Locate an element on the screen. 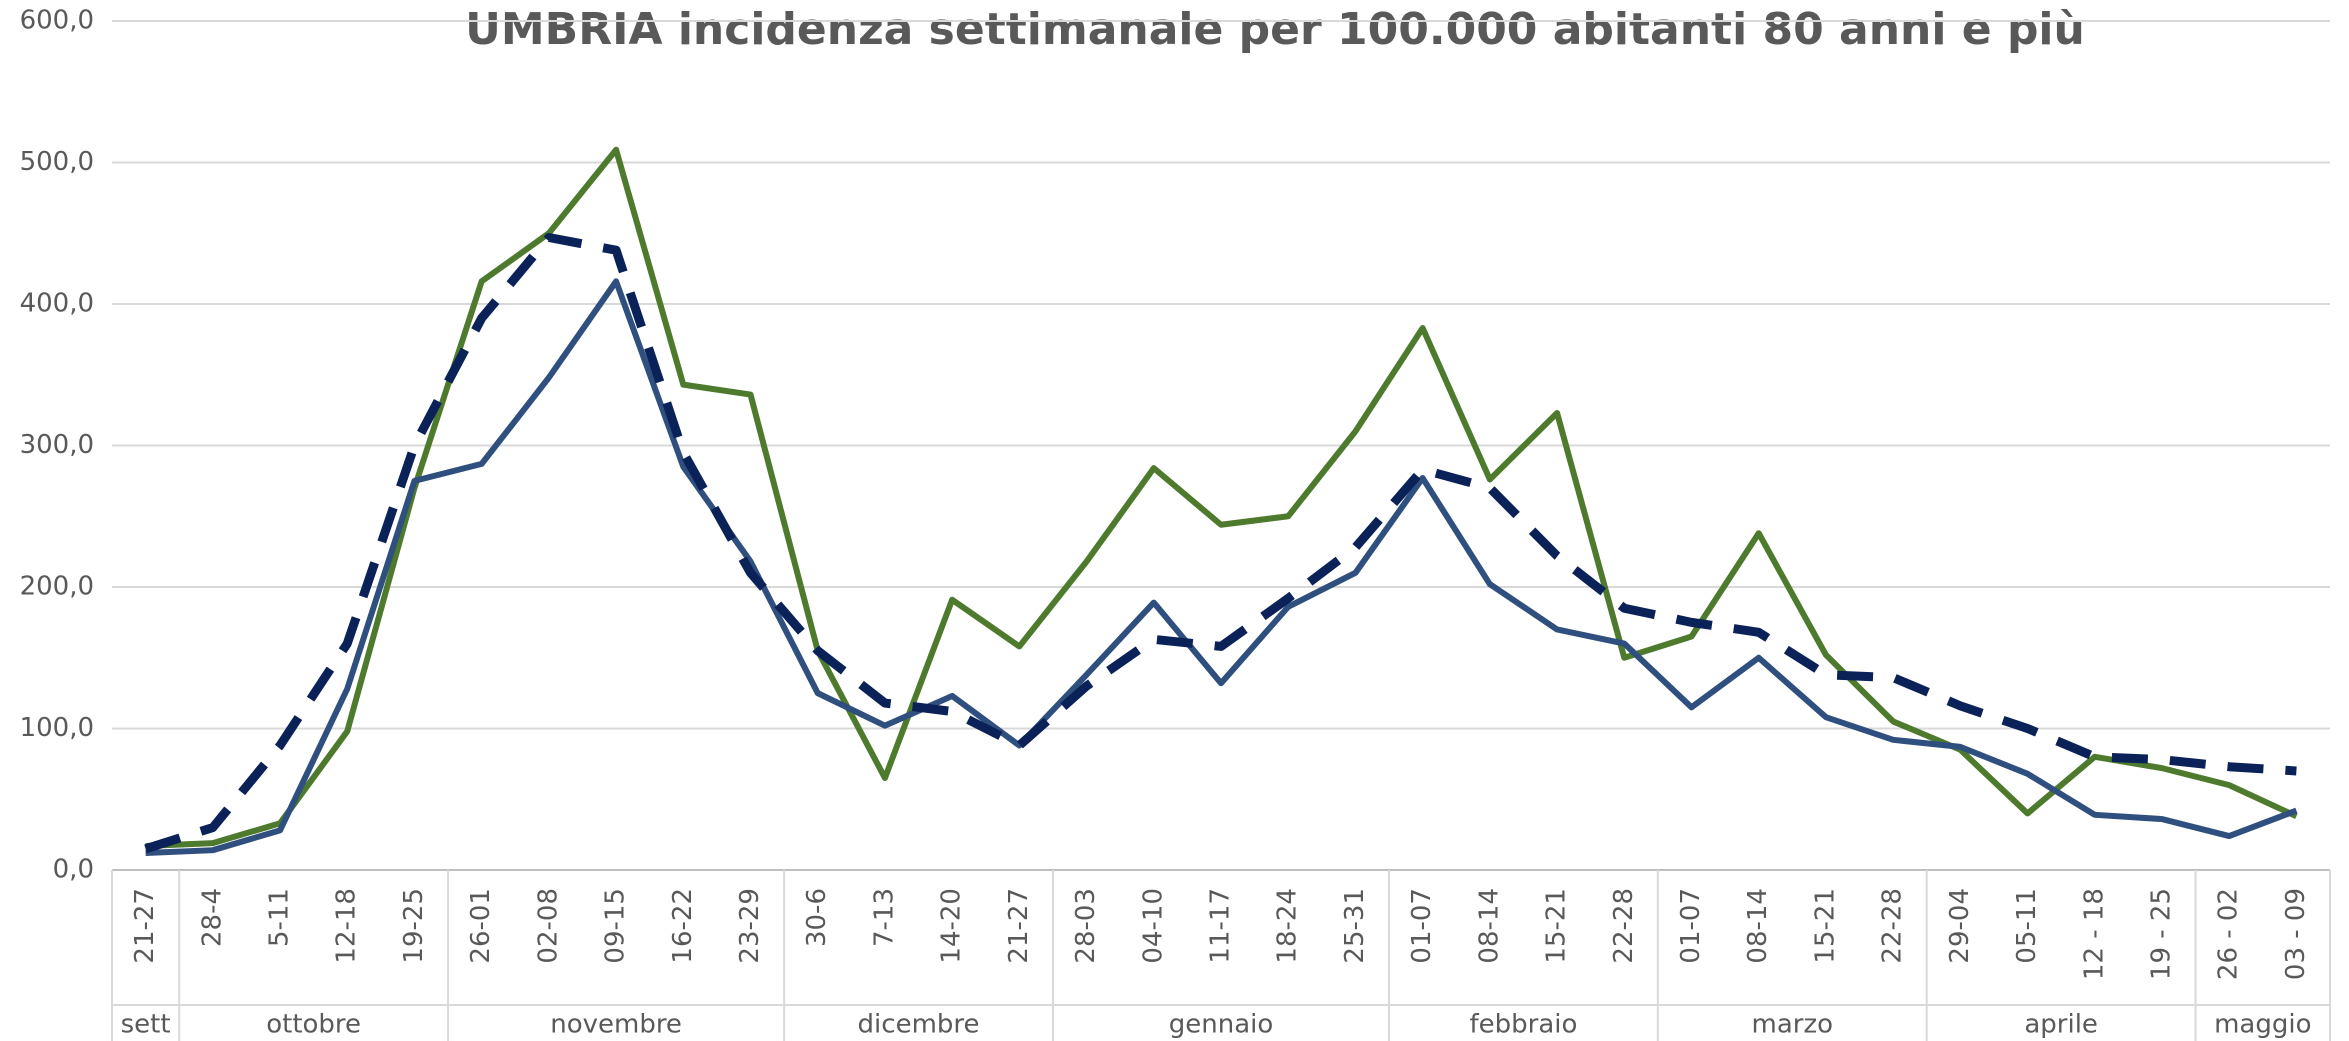 This screenshot has width=2349, height=1041. y-tick-label: 300,0 is located at coordinates (57, 445).